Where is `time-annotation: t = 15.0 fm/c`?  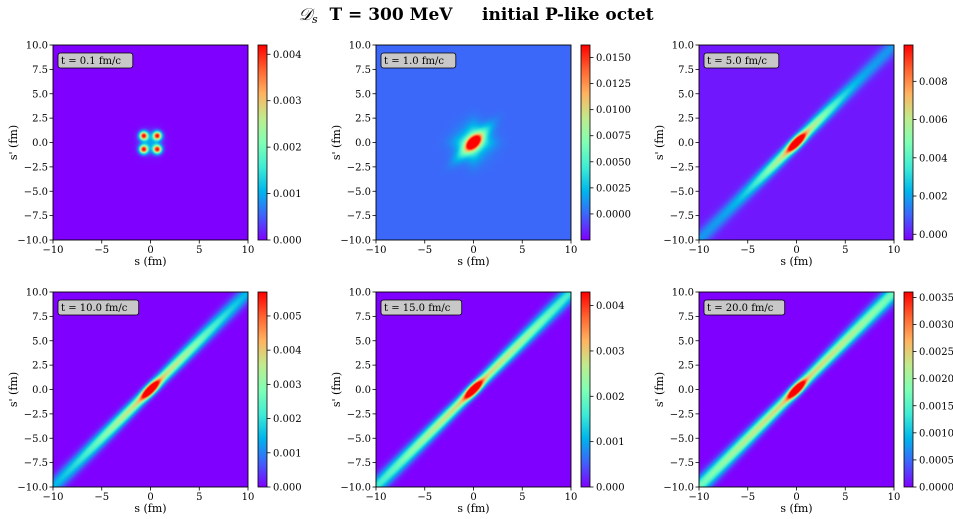
time-annotation: t = 15.0 fm/c is located at coordinates (421, 307).